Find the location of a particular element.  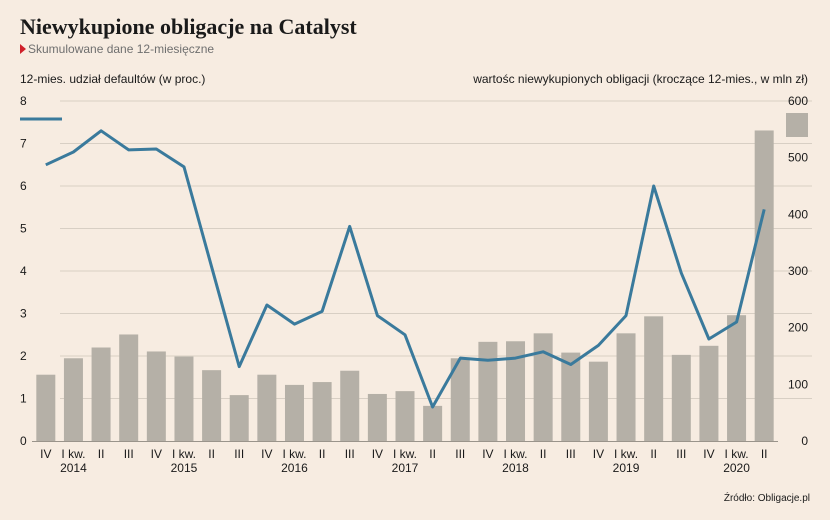

left-tick-label: 4 is located at coordinates (23, 271).